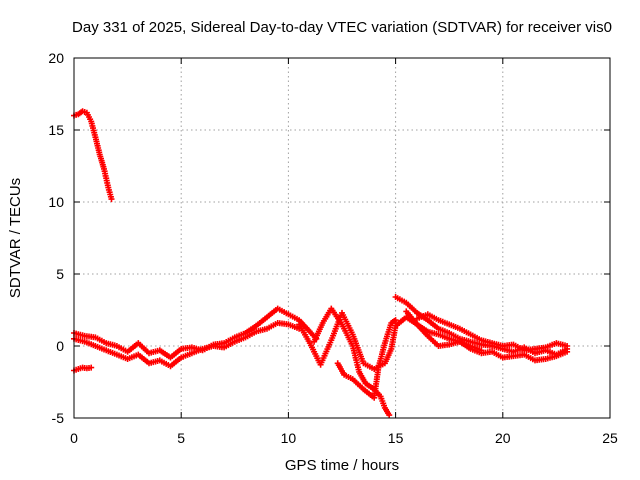 This screenshot has width=640, height=480. I want to click on y-tick-label: 0, so click(60, 346).